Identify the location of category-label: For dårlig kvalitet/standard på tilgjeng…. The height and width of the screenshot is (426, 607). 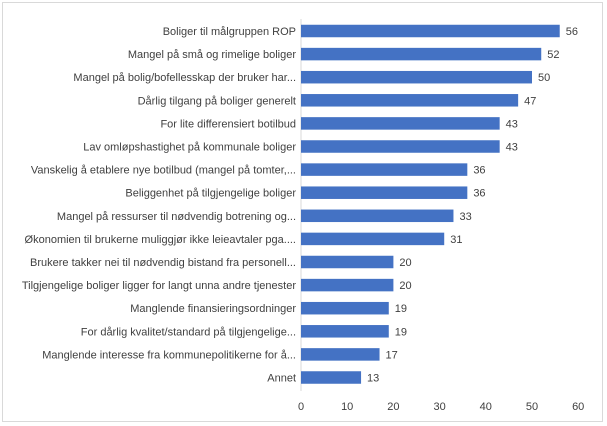
(188, 332).